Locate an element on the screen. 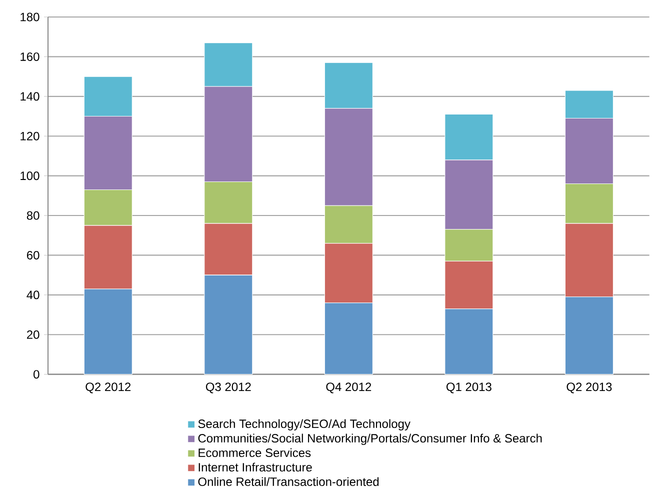  legend-label: Online Retail/Transaction-oriented is located at coordinates (288, 481).